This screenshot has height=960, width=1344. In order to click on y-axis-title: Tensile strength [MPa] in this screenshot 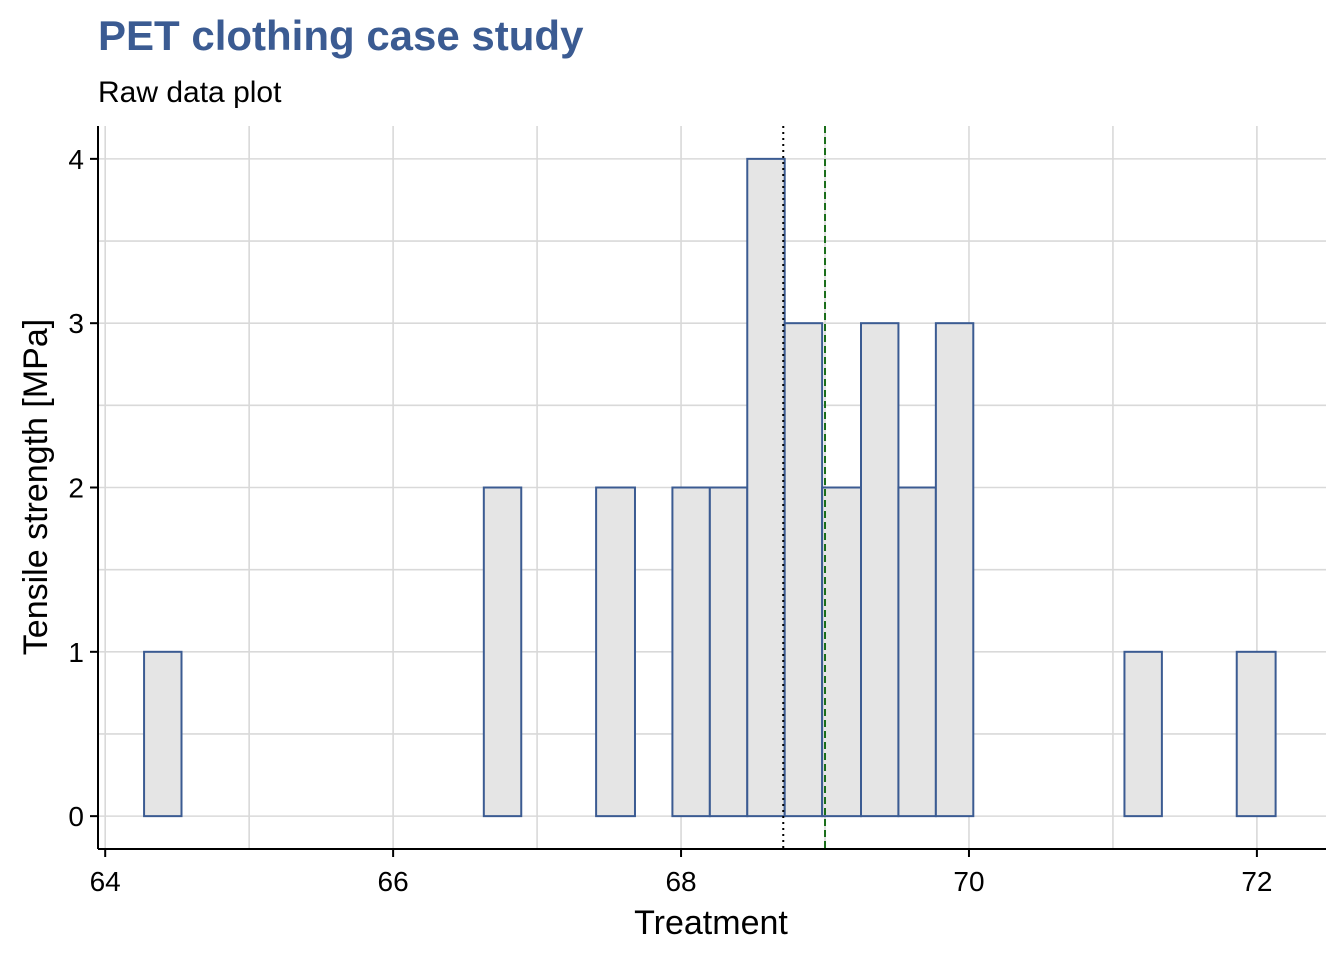, I will do `click(36, 487)`.